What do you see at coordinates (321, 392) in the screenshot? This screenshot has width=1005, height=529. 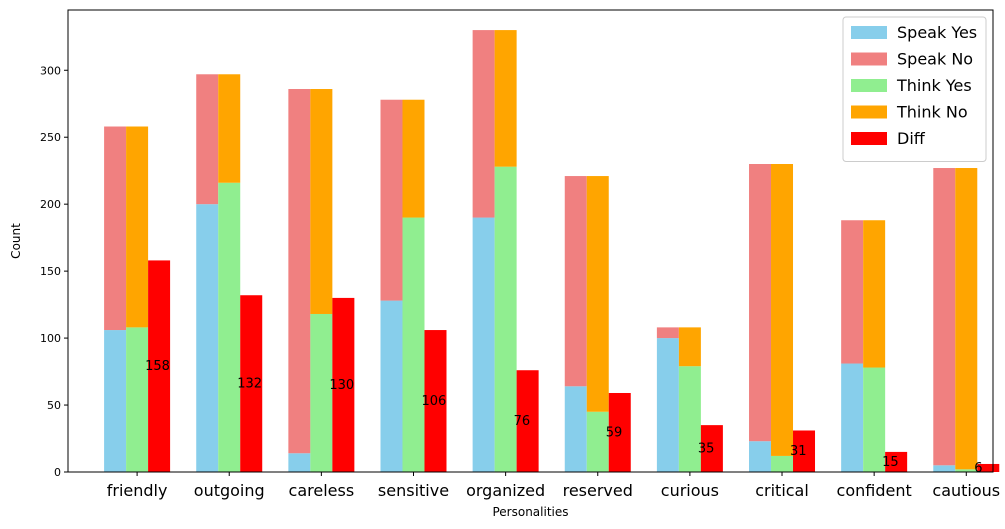 I see `bar-think-yes-careless` at bounding box center [321, 392].